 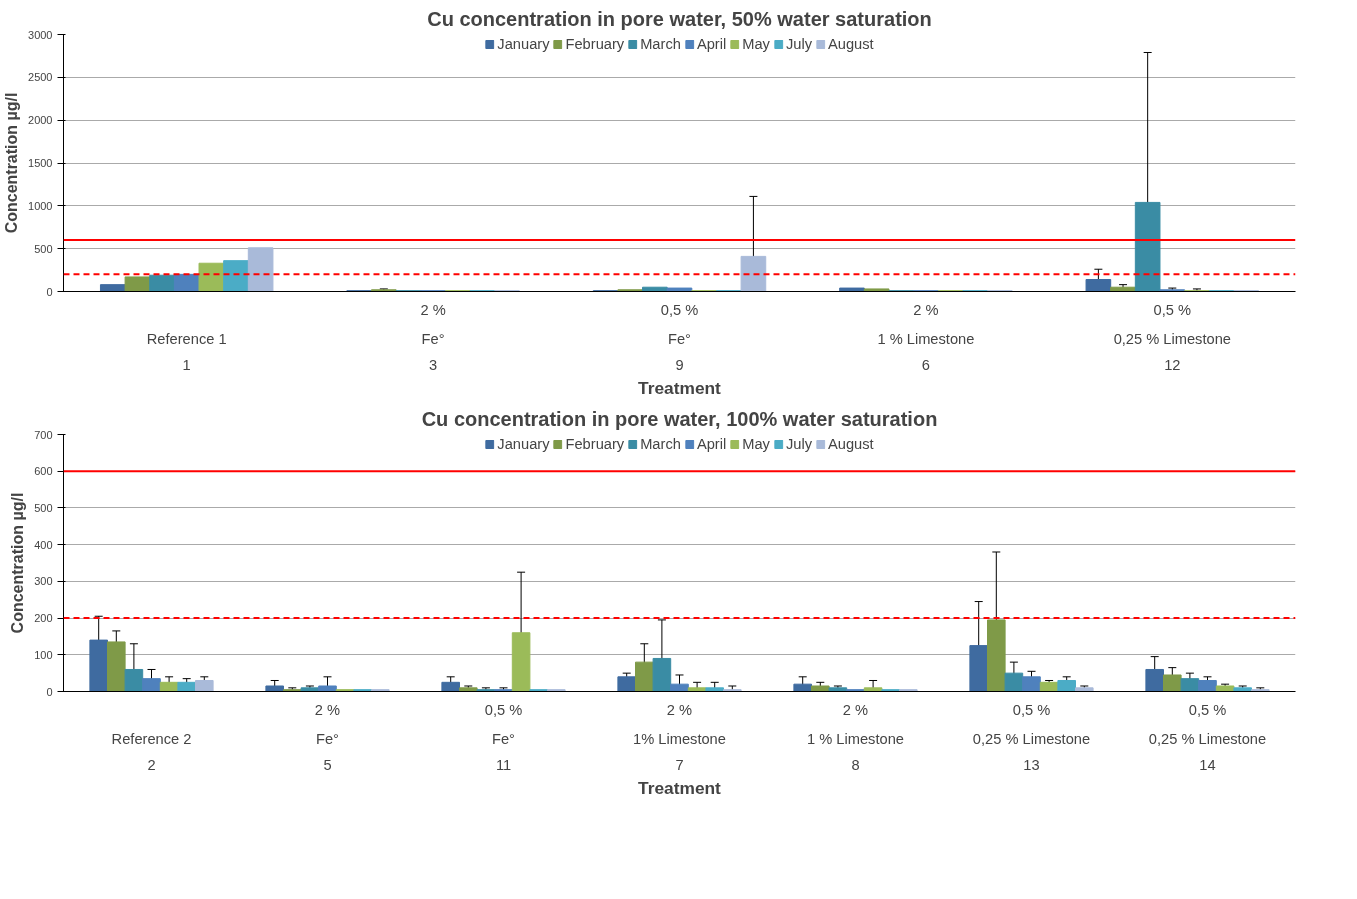 I want to click on y-tick-label: 1500, so click(x=40, y=163).